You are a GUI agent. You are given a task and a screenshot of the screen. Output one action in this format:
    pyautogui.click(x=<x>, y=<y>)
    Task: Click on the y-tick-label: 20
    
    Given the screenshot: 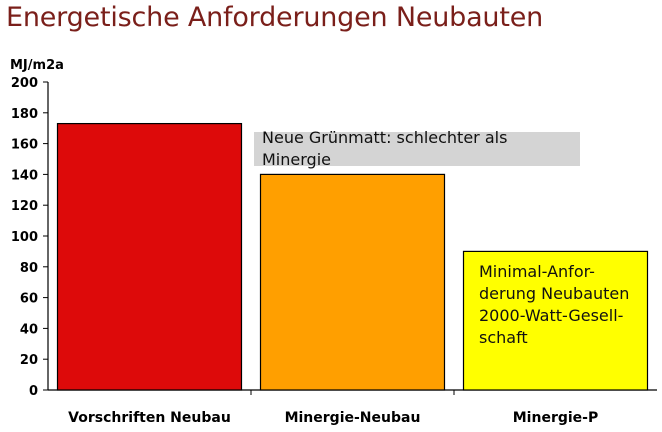 What is the action you would take?
    pyautogui.click(x=29, y=360)
    